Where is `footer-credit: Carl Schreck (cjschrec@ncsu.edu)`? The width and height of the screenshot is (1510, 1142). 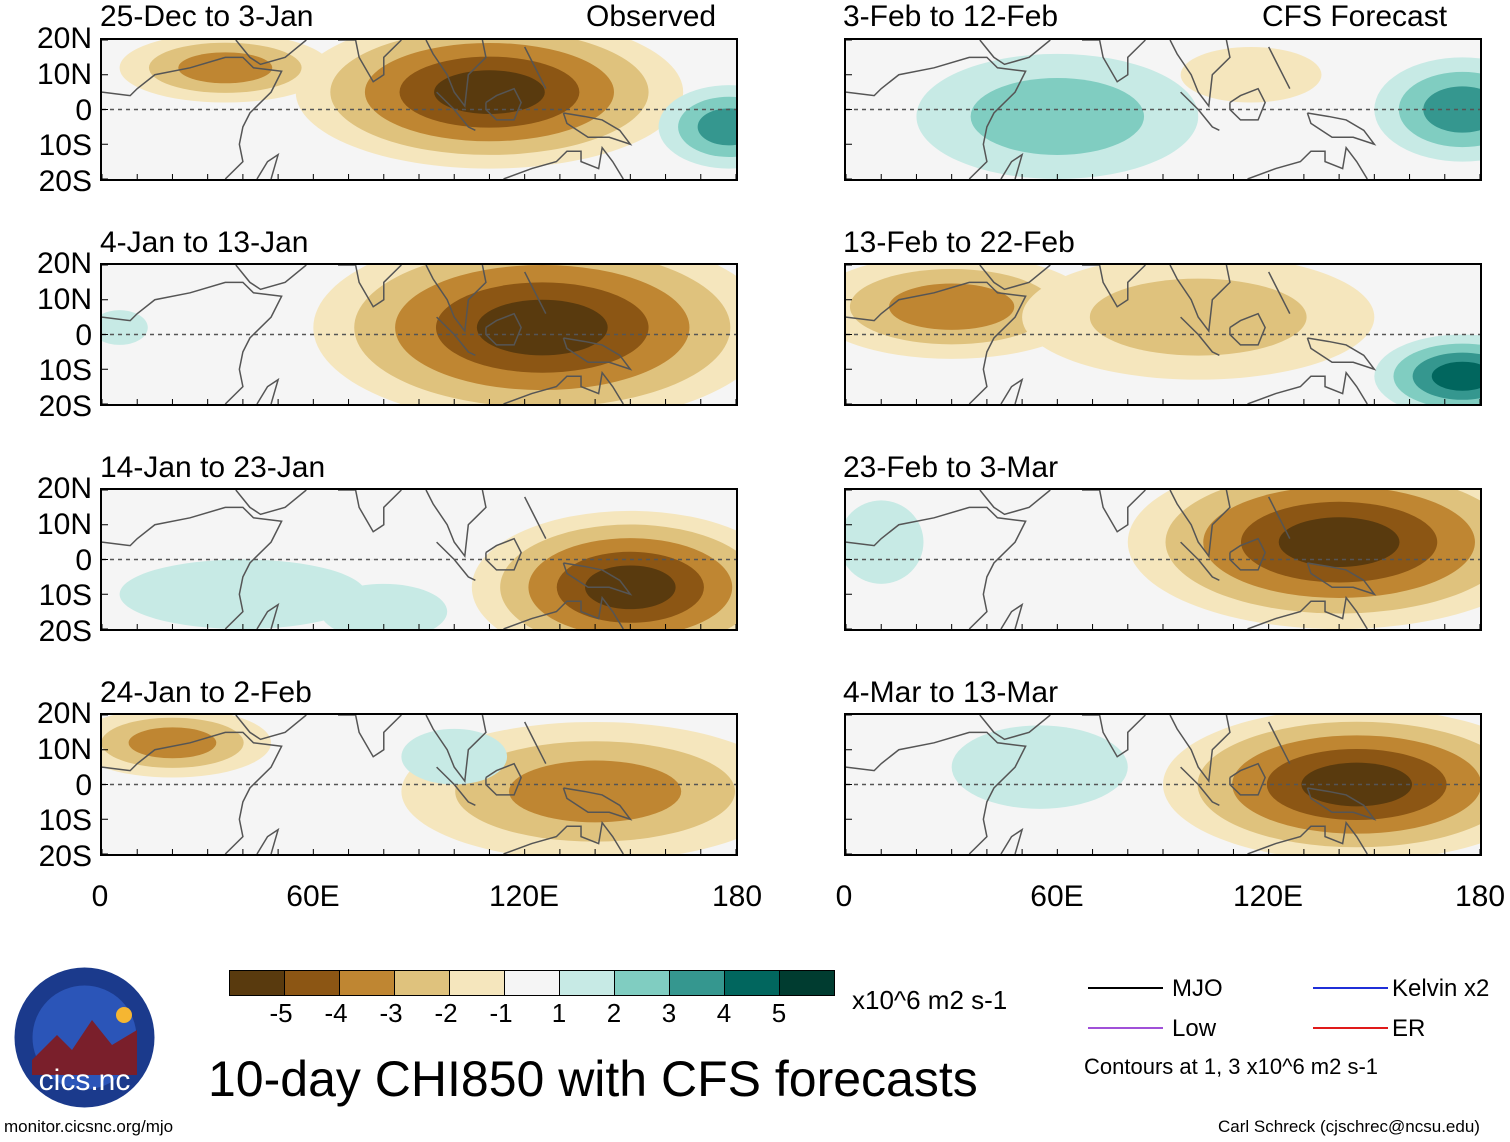 footer-credit: Carl Schreck (cjschrec@ncsu.edu) is located at coordinates (1349, 1126).